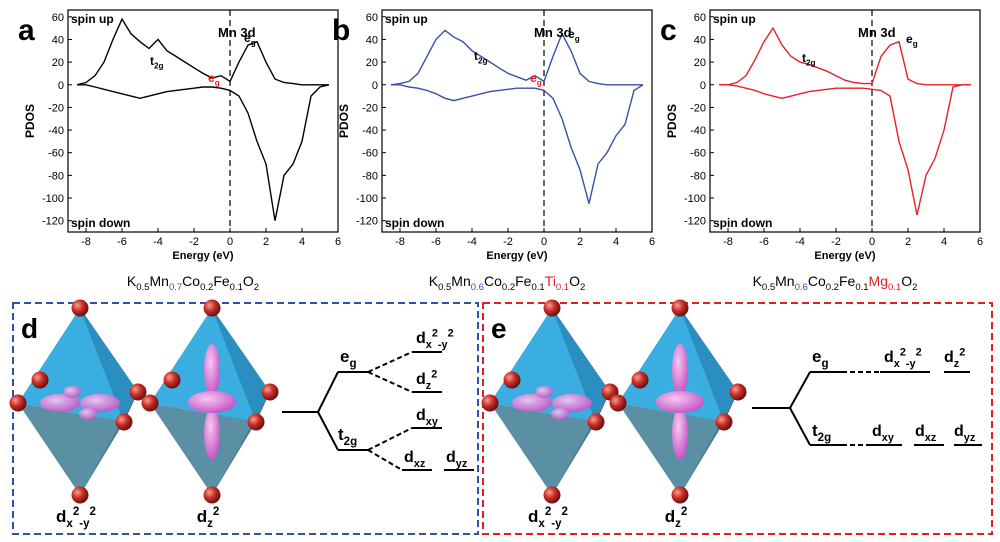  What do you see at coordinates (370, 131) in the screenshot?
I see `y-tick-label: -40` at bounding box center [370, 131].